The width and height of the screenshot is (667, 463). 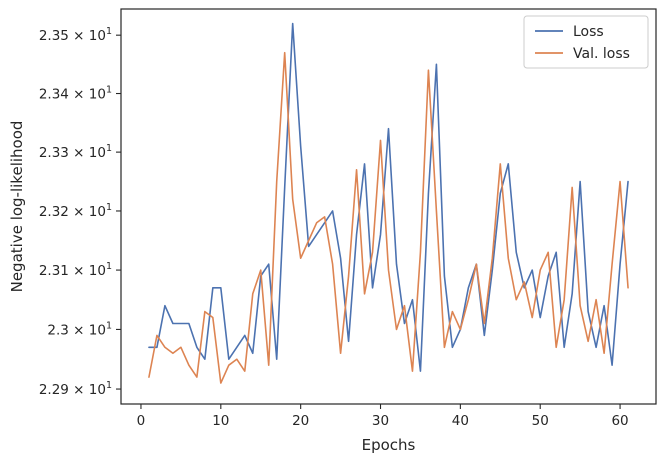 What do you see at coordinates (601, 54) in the screenshot?
I see `legend-label-val-loss: Val. loss` at bounding box center [601, 54].